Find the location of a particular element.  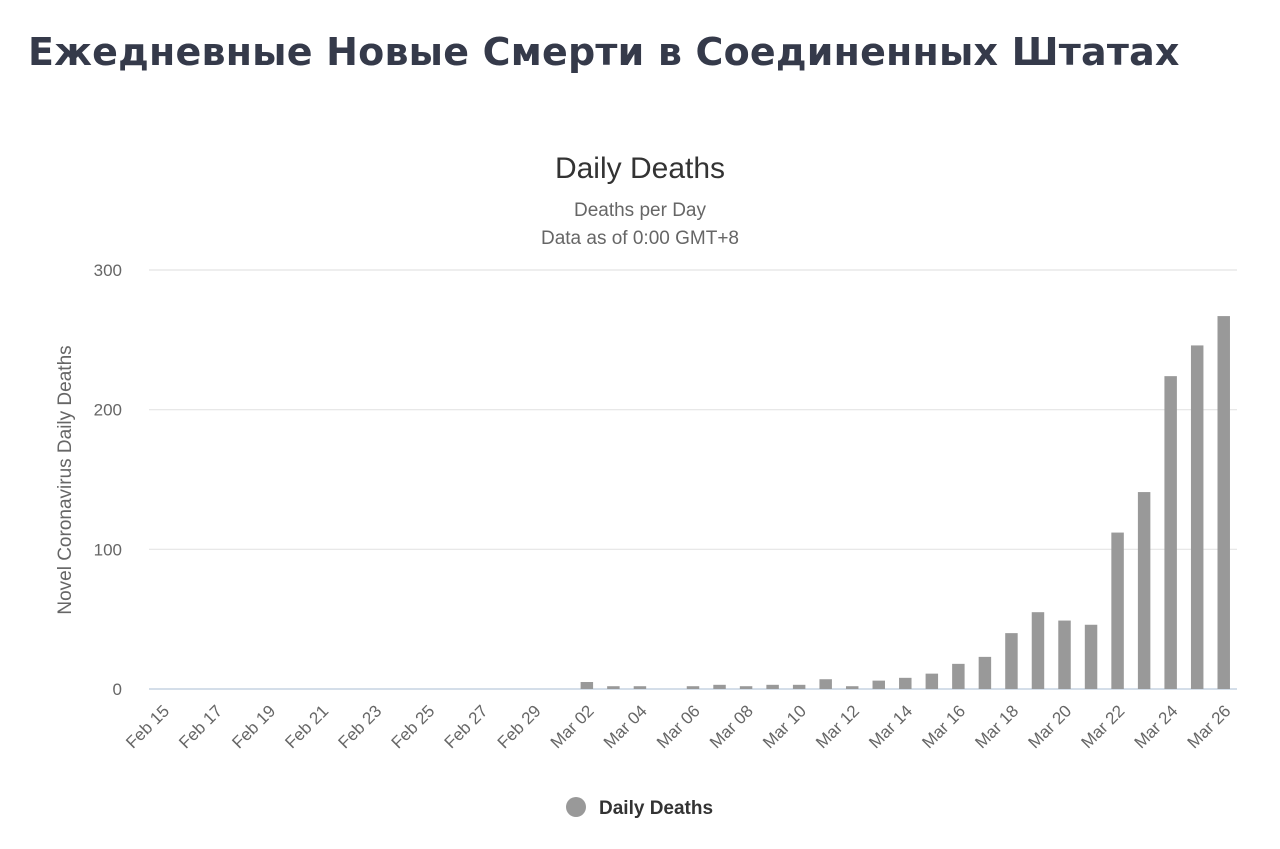

y-tick-labels: 0 100 200 300 is located at coordinates (108, 480).